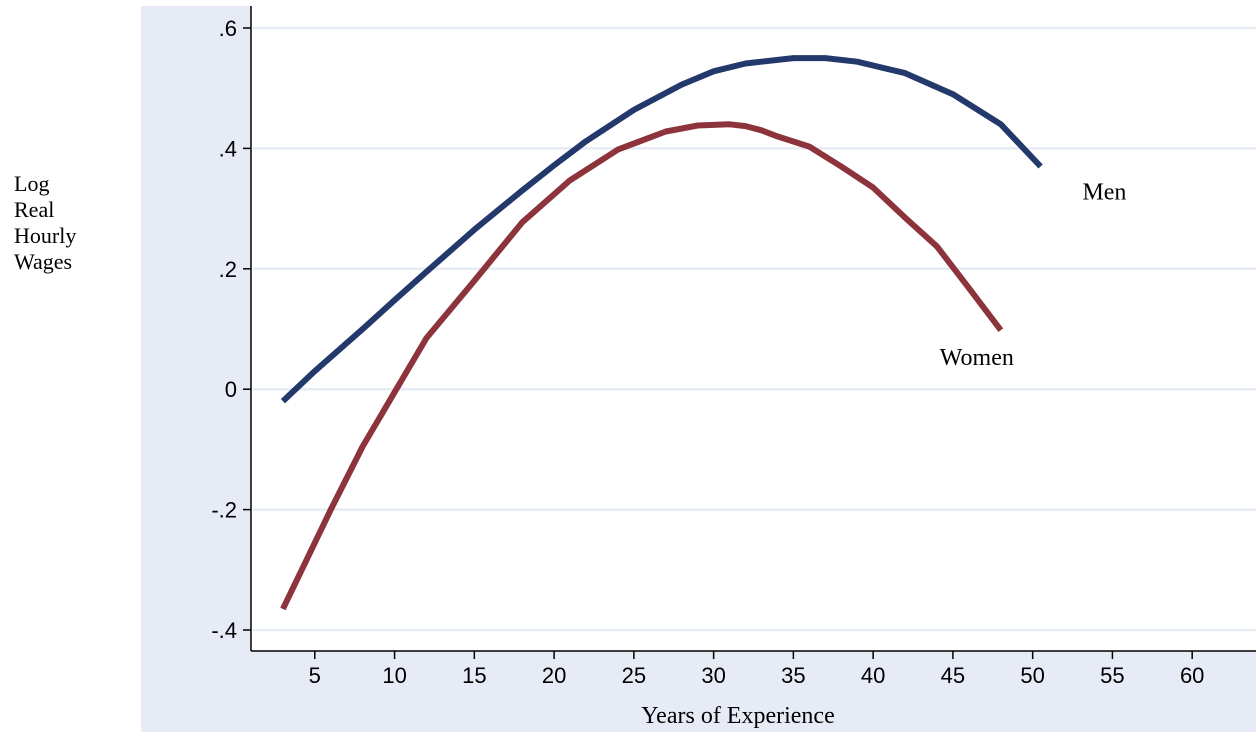 The width and height of the screenshot is (1256, 732). What do you see at coordinates (45, 235) in the screenshot?
I see `y-axis-title-line: Hourly` at bounding box center [45, 235].